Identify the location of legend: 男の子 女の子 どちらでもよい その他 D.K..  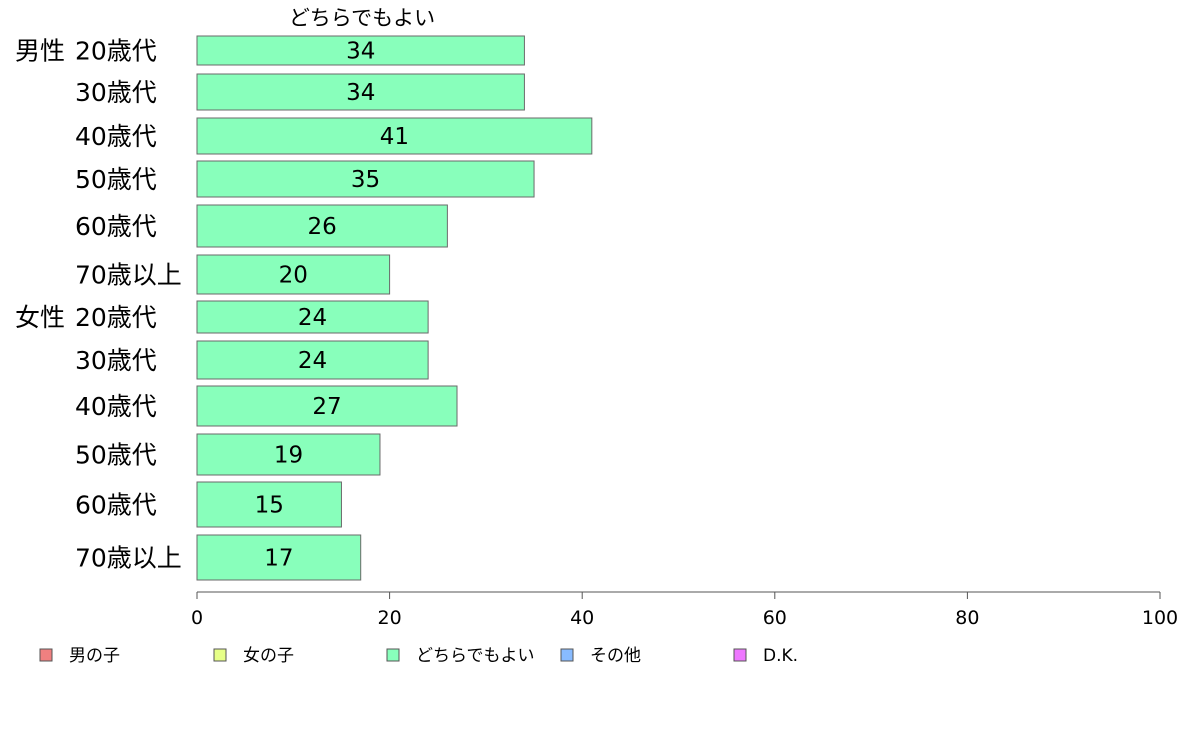
(418, 656).